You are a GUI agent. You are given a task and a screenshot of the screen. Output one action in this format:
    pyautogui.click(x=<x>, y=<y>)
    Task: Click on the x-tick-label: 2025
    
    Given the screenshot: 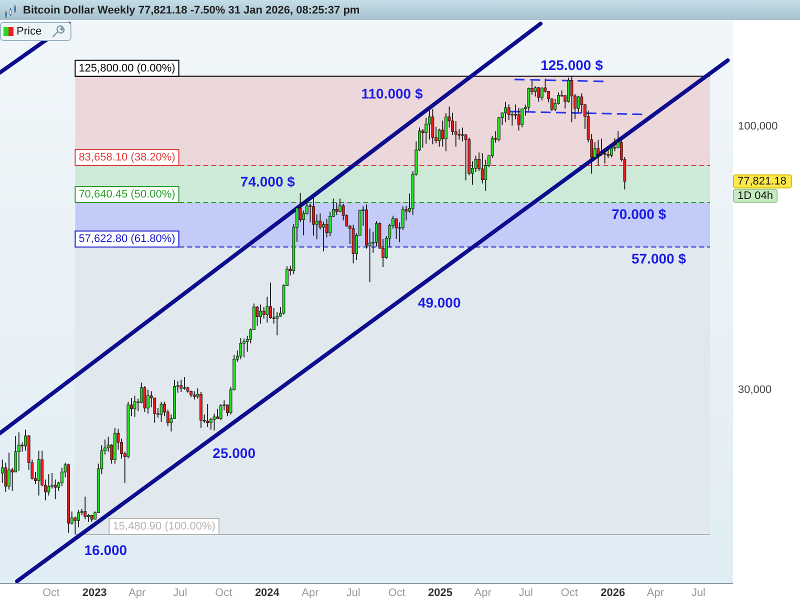 What is the action you would take?
    pyautogui.click(x=440, y=593)
    